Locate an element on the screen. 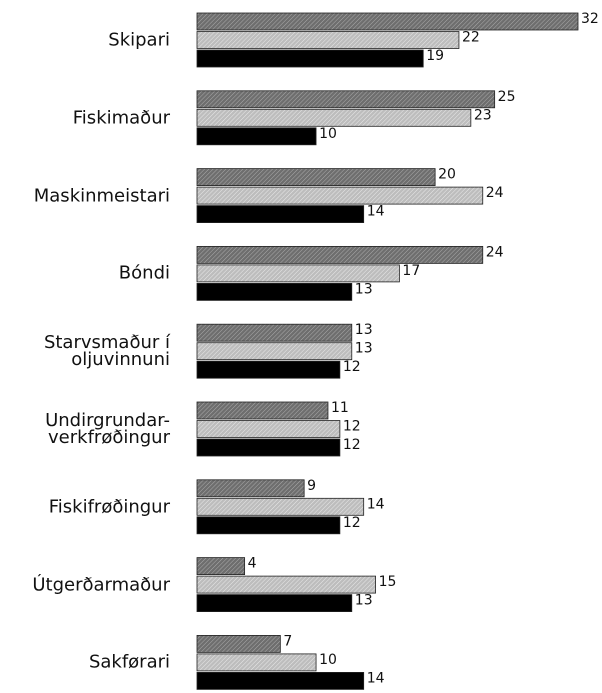  value-label: 25 is located at coordinates (507, 97).